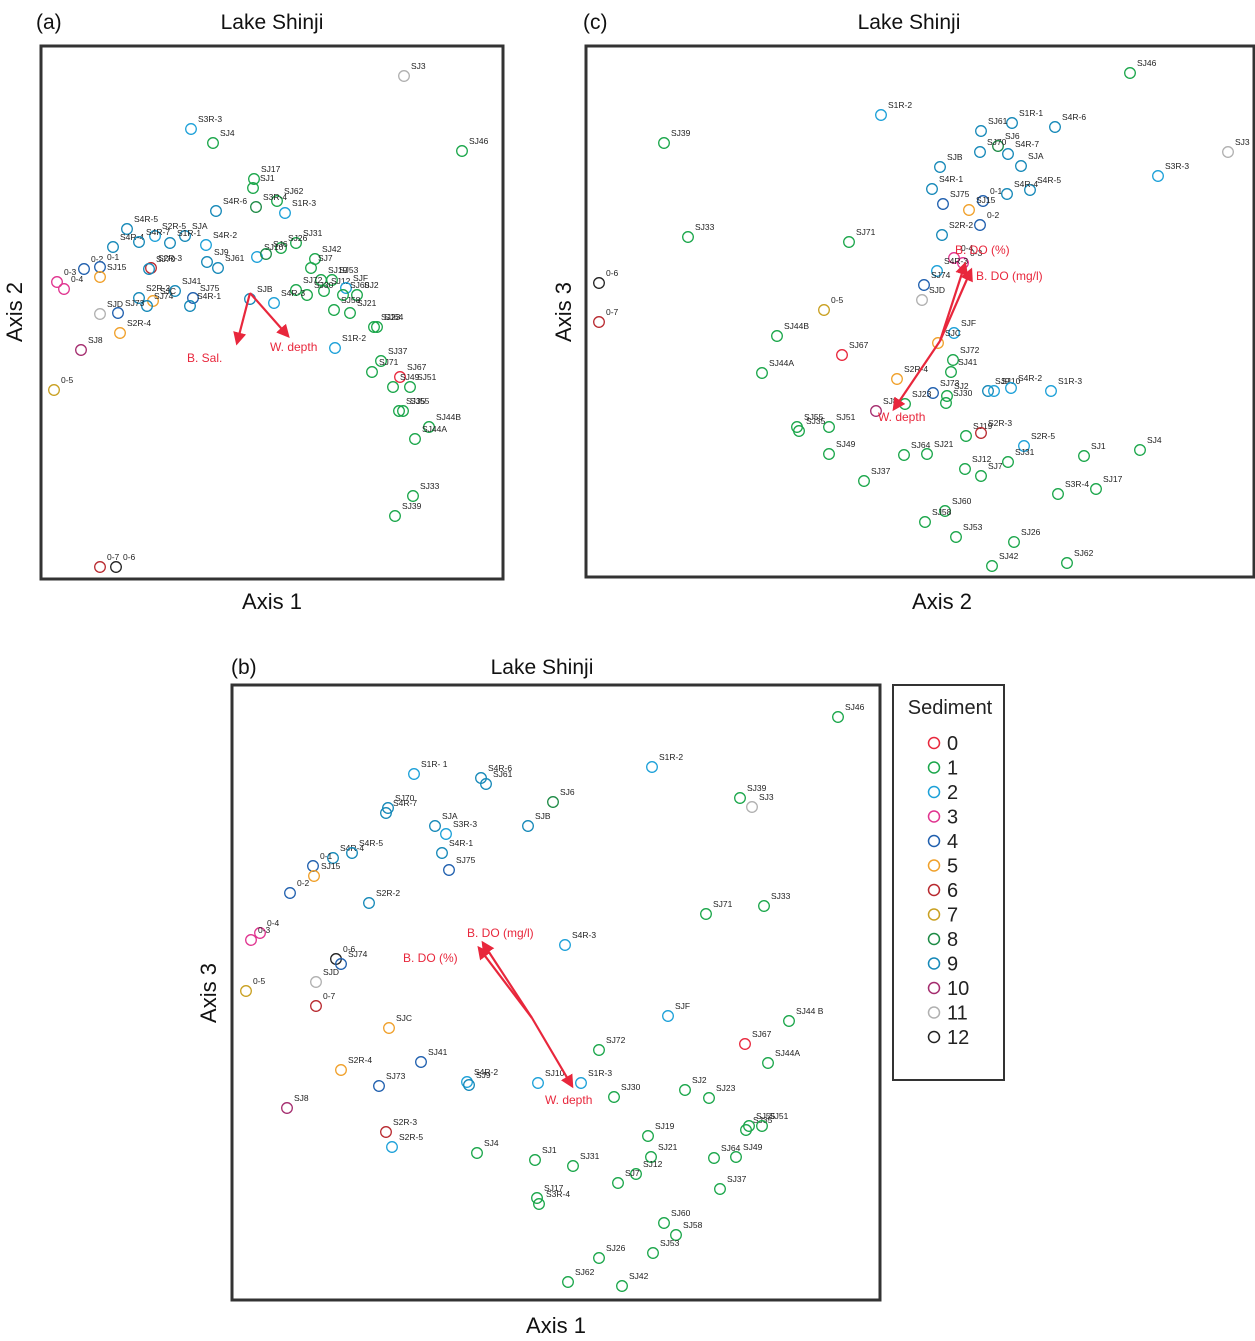  Describe the element at coordinates (252, 328) in the screenshot. I see `panel-a-vectors: B. Sal. W. depth` at that location.